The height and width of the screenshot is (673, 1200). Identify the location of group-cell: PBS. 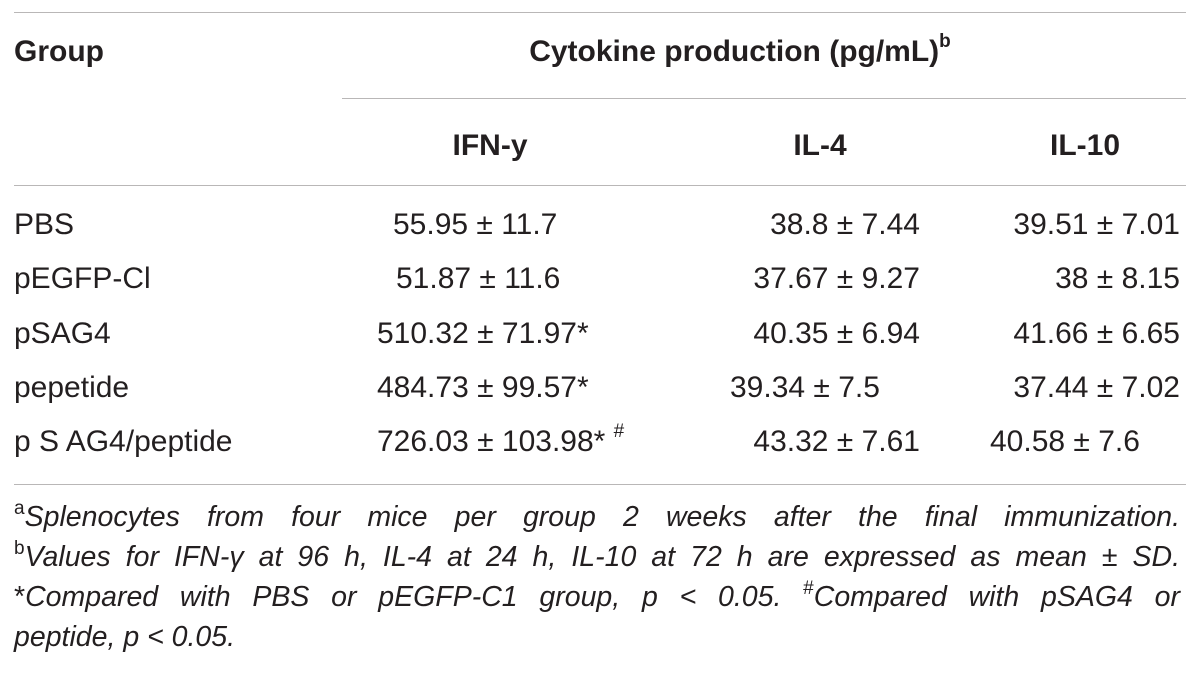
(44, 224).